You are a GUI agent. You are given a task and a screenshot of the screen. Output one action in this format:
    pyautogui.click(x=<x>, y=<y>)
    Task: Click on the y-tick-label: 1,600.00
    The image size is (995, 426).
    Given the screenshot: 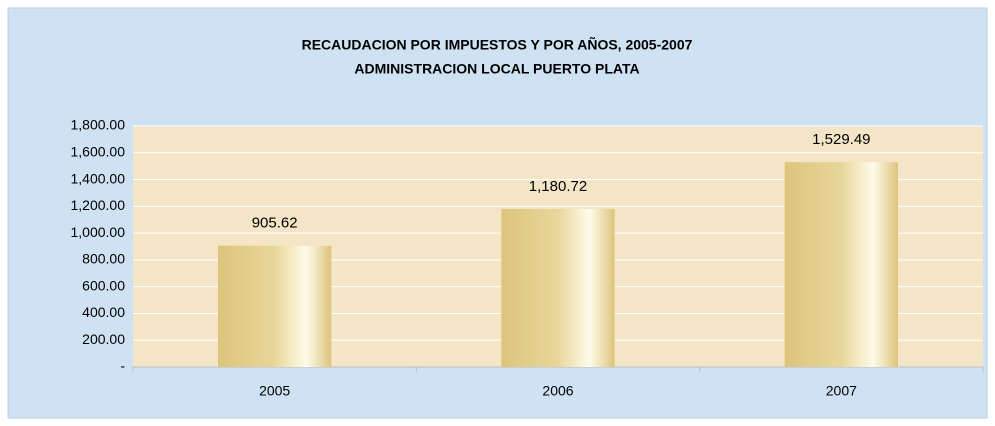 What is the action you would take?
    pyautogui.click(x=98, y=151)
    